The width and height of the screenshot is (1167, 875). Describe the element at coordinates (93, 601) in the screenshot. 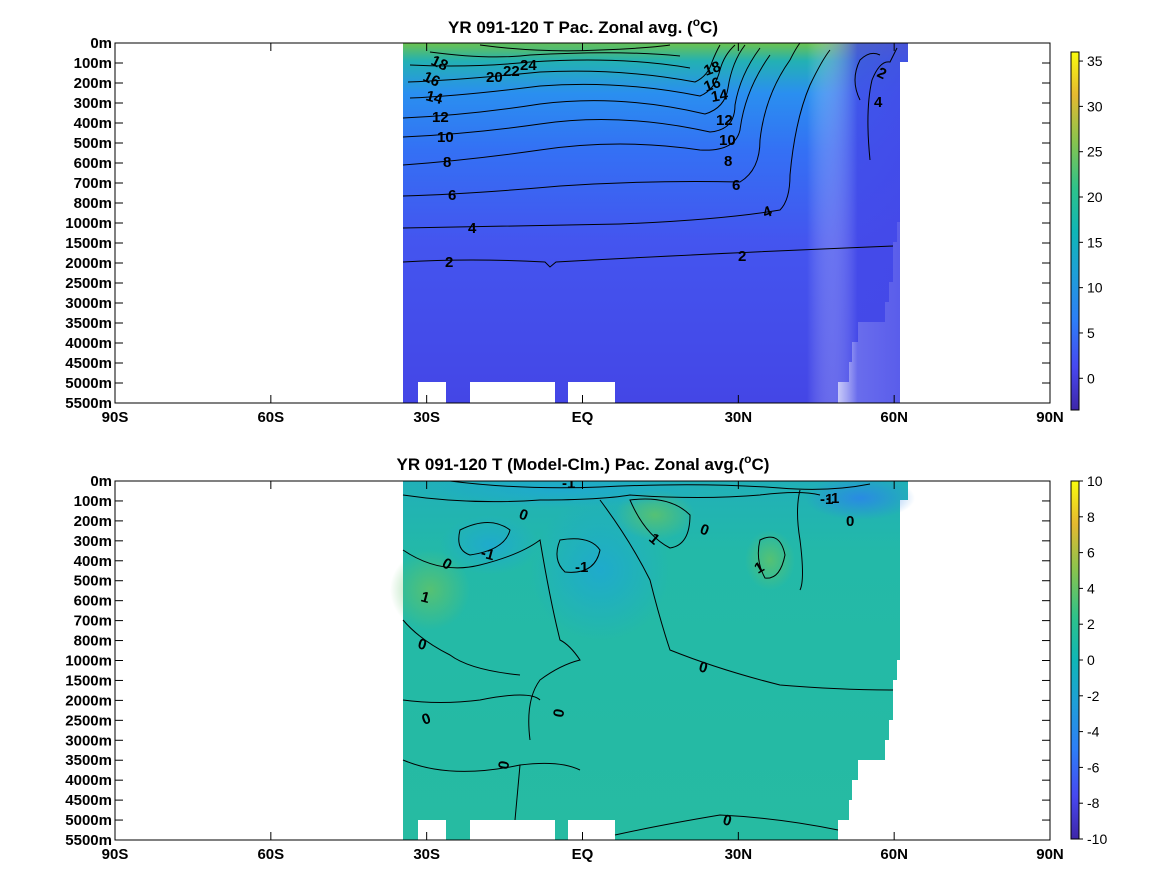

I see `y-tick-label: 600m` at that location.